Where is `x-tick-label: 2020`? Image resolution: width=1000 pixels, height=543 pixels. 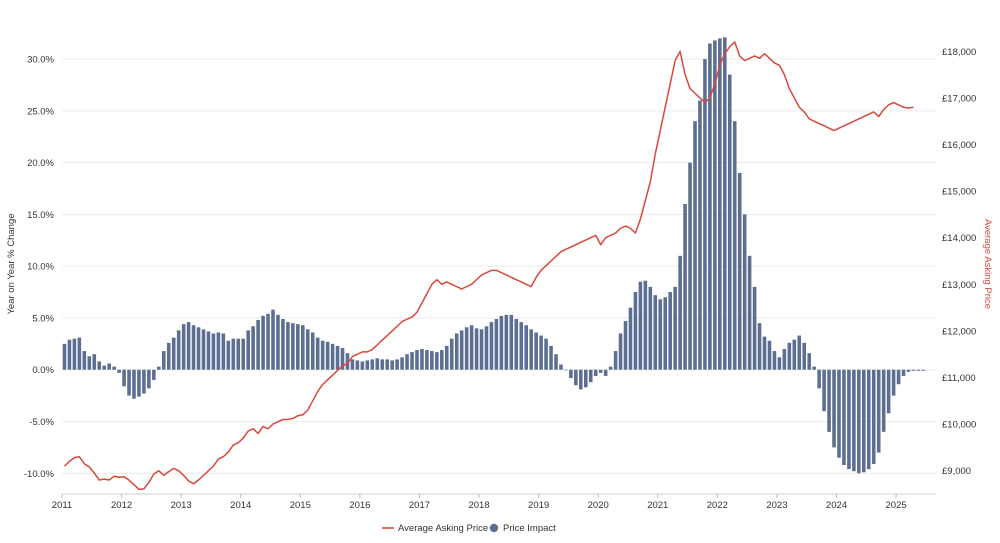 x-tick-label: 2020 is located at coordinates (598, 505).